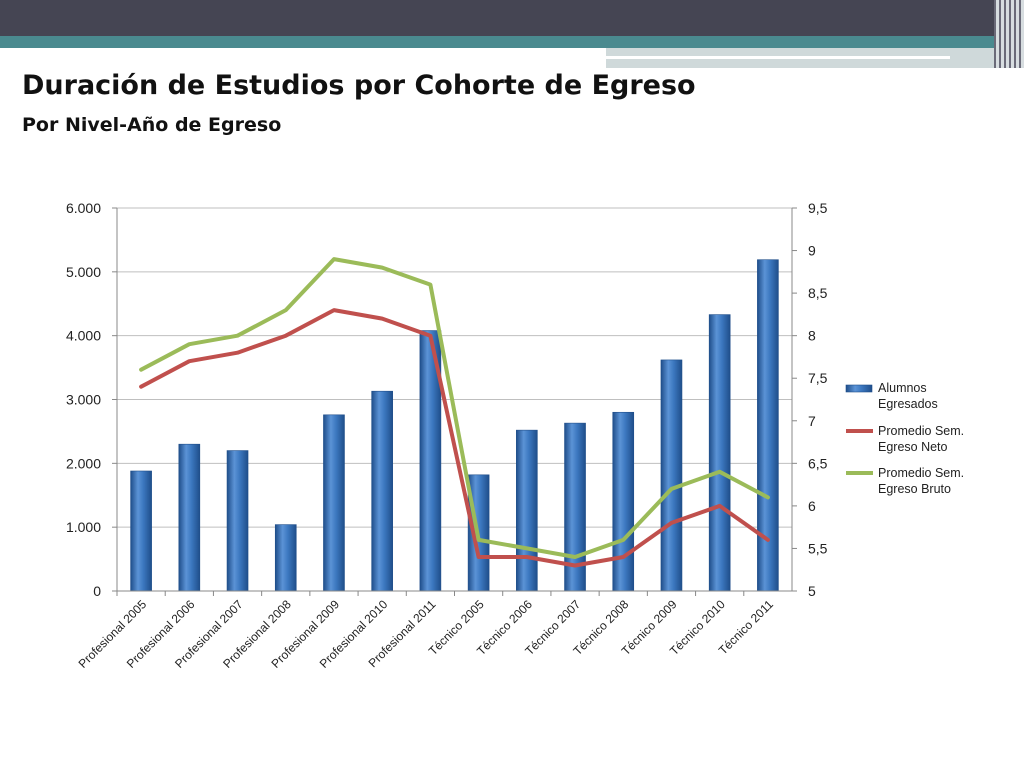  I want to click on y-right-tick-label: 6,5, so click(818, 463).